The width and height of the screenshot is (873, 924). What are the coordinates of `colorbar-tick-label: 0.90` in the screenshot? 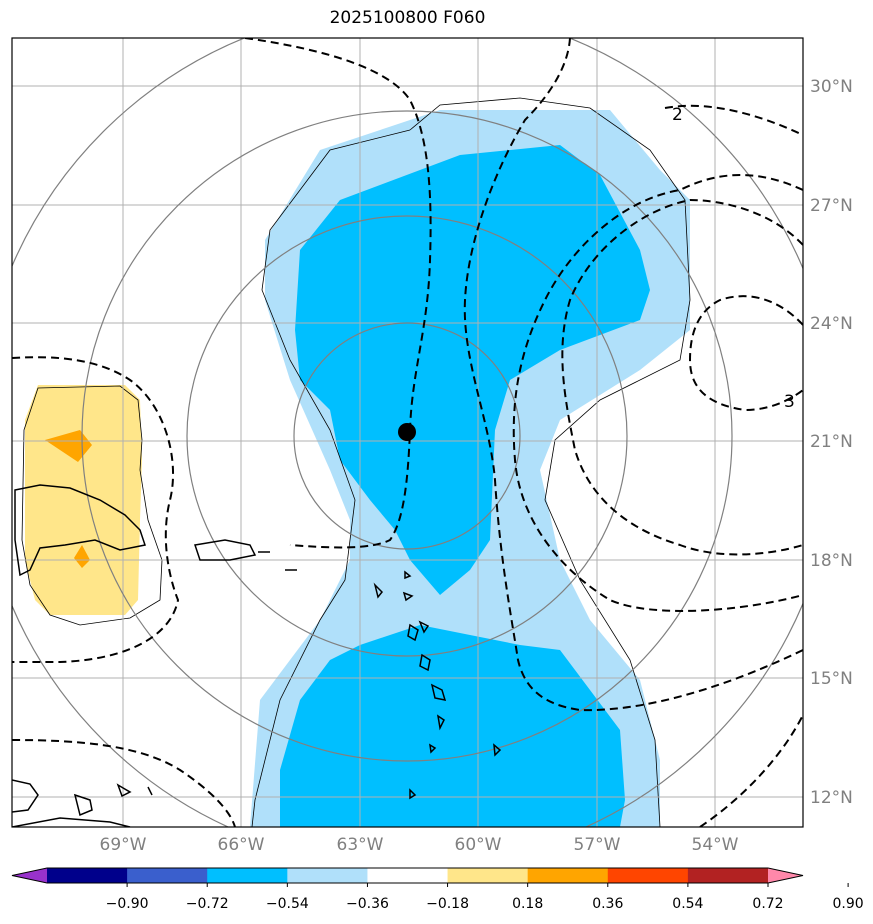 It's located at (848, 904).